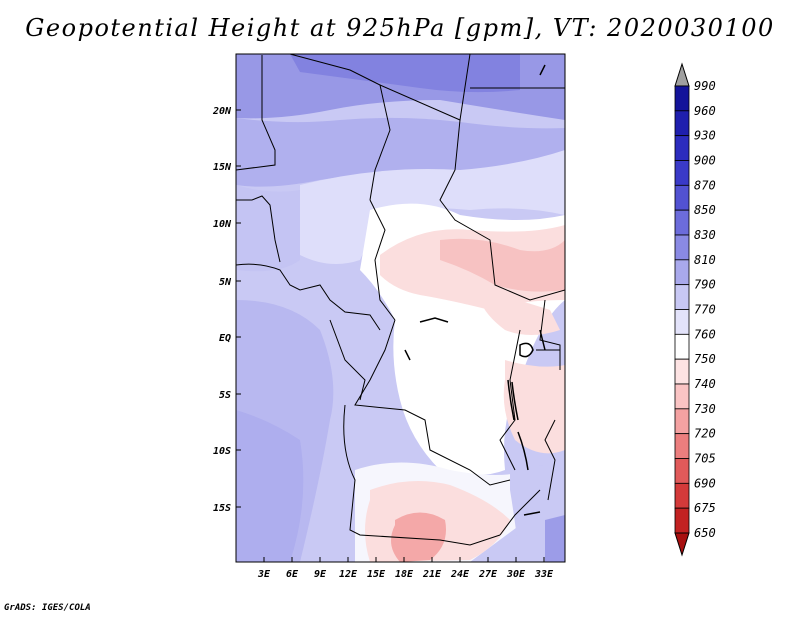 This screenshot has width=800, height=618. Describe the element at coordinates (705, 285) in the screenshot. I see `colorbar-label: 790` at that location.